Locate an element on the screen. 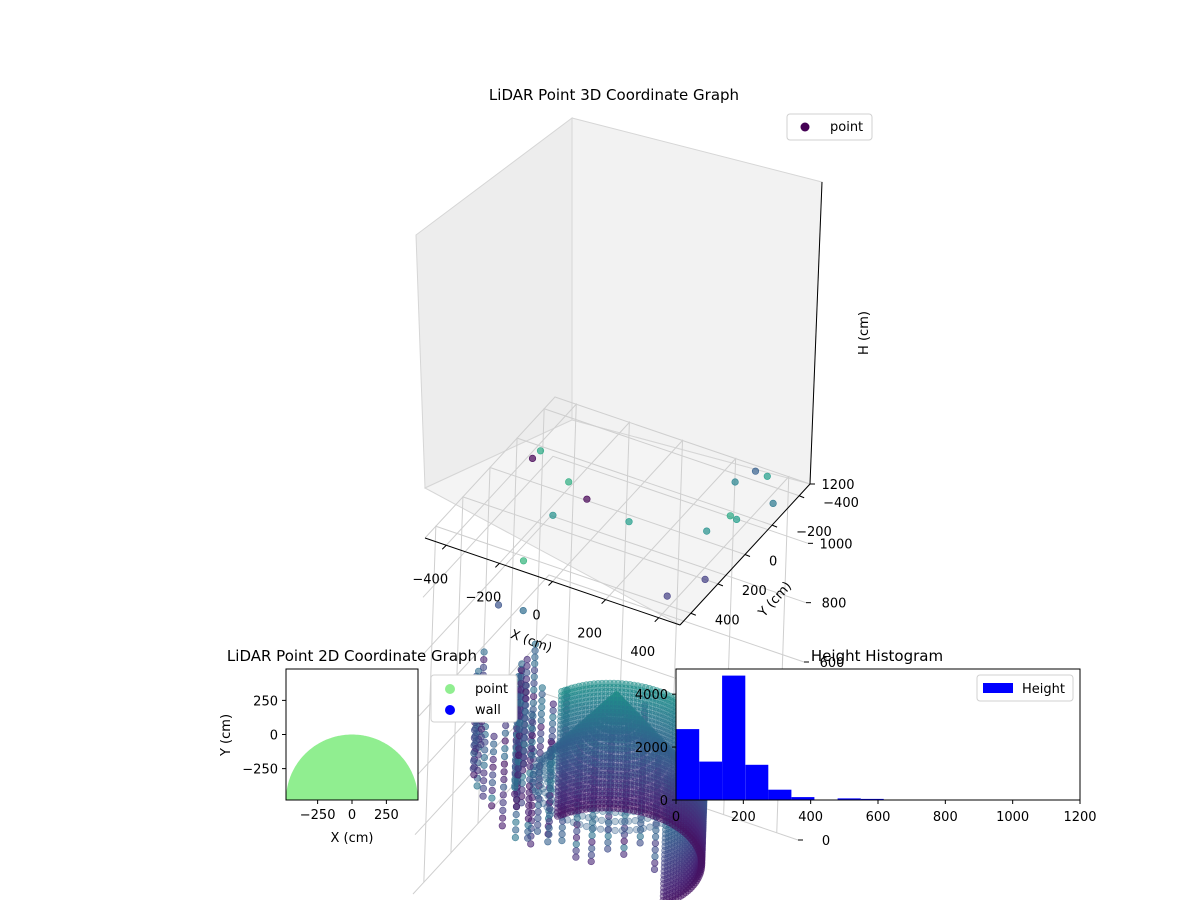  x-tick-label-hist: 1000 is located at coordinates (1012, 817).